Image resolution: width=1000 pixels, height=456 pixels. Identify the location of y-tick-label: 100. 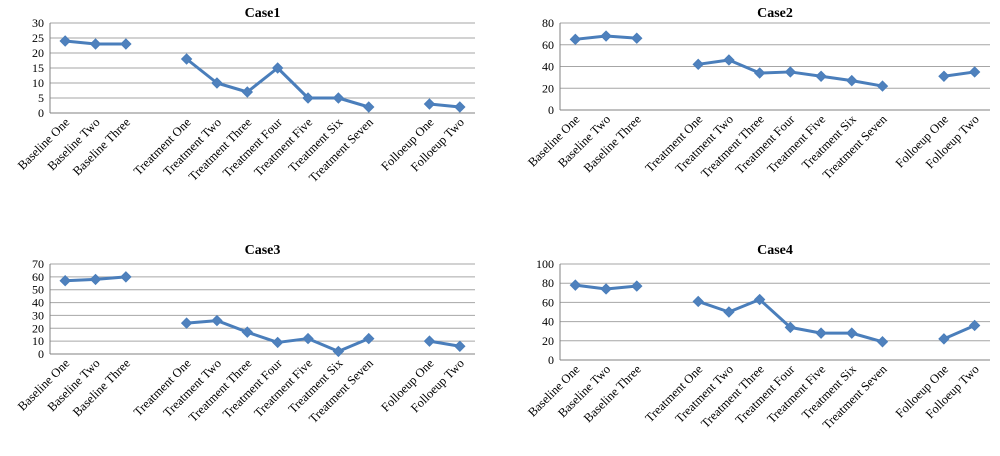
(545, 264).